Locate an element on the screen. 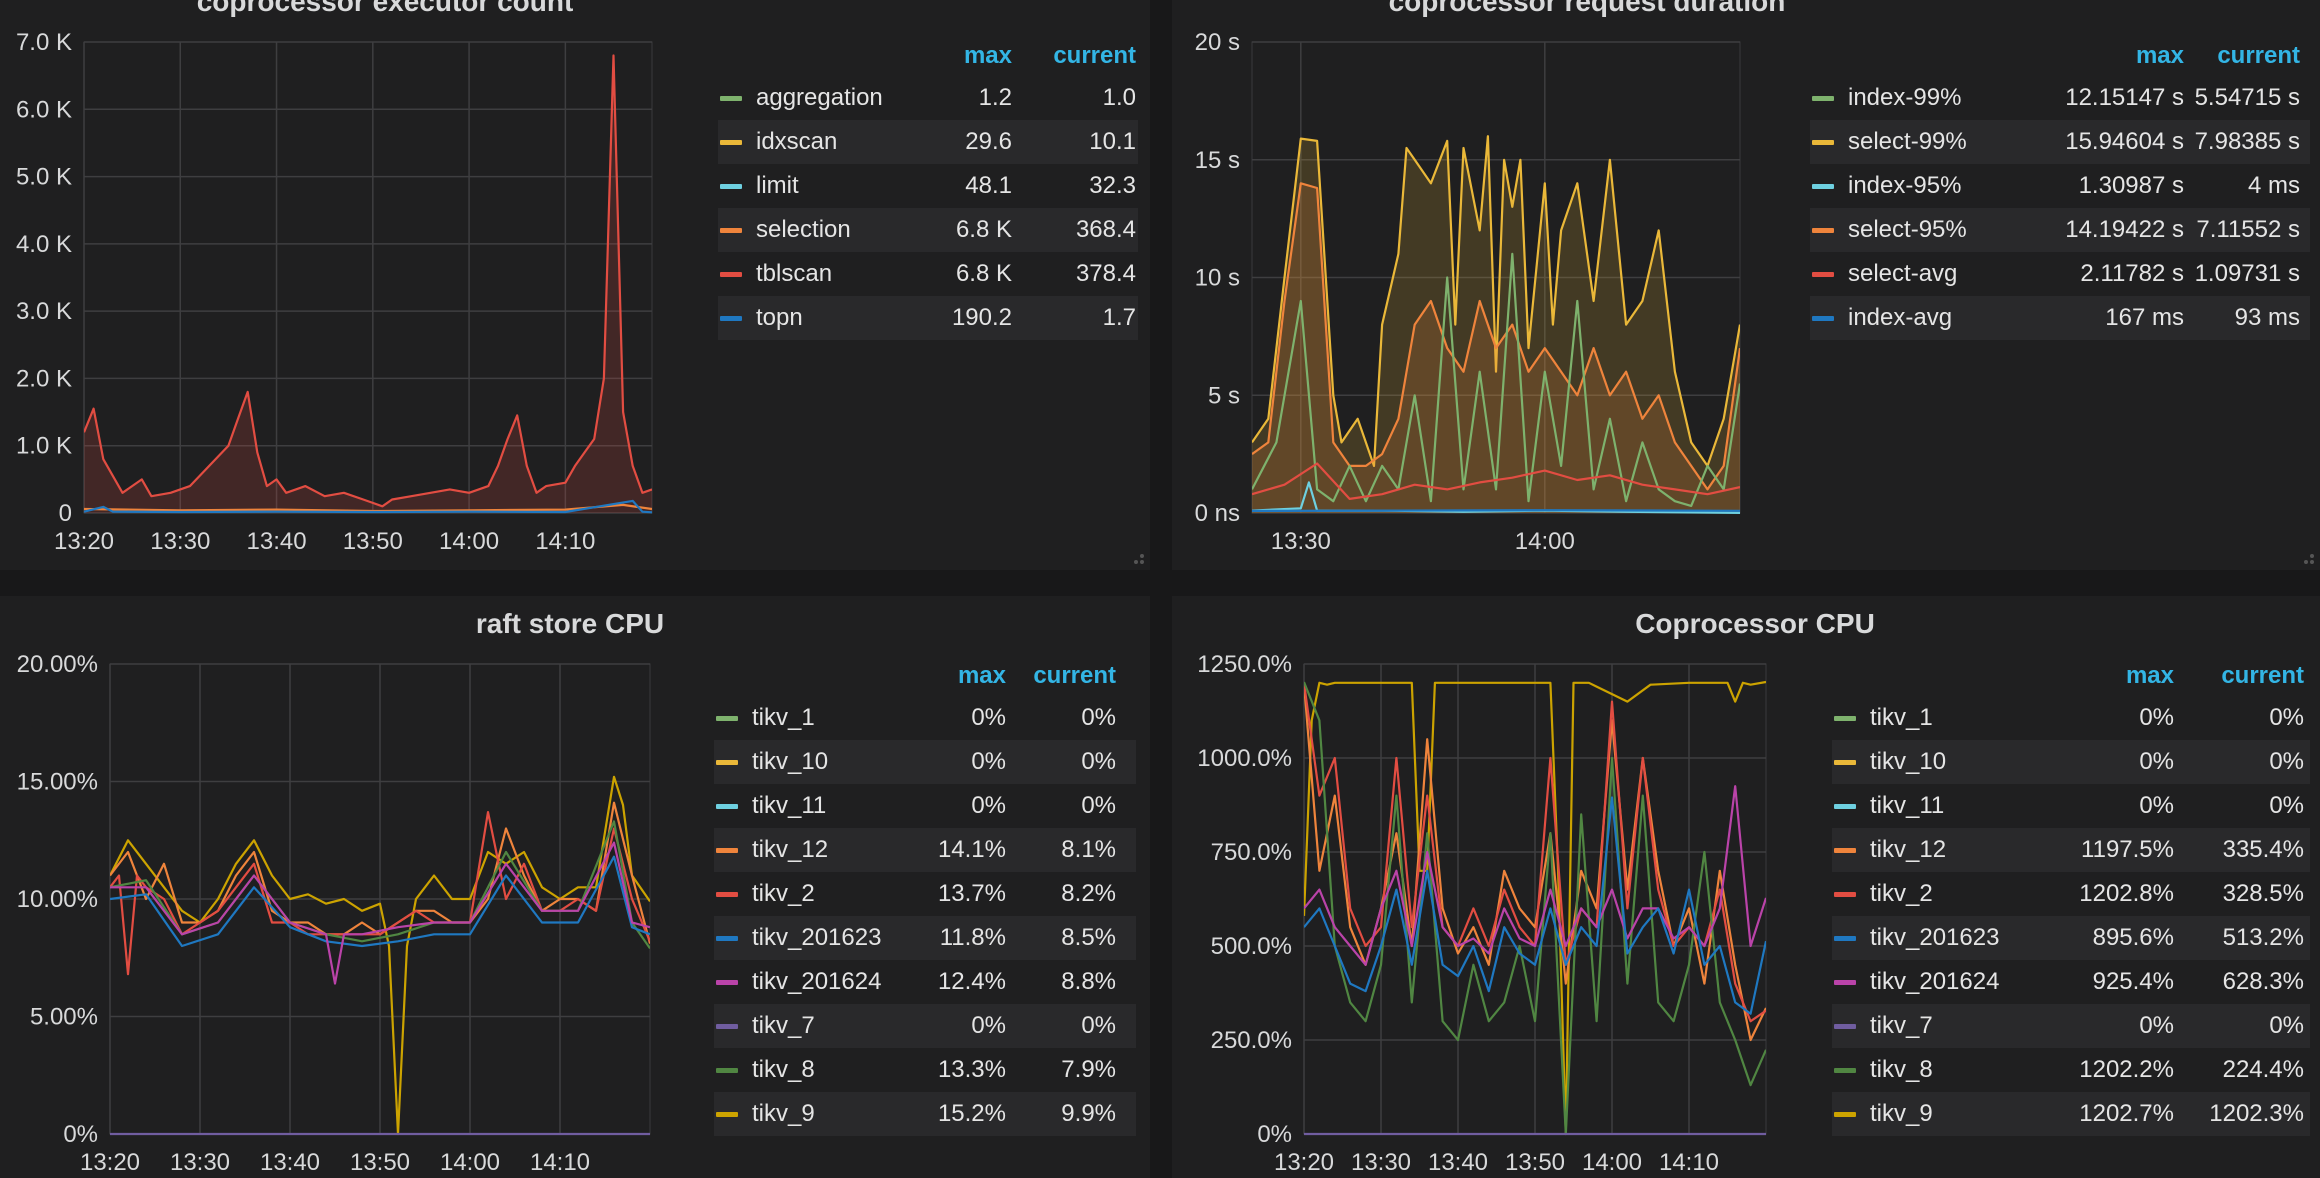 The image size is (2320, 1178). series-line-select-avg is located at coordinates (1496, 481).